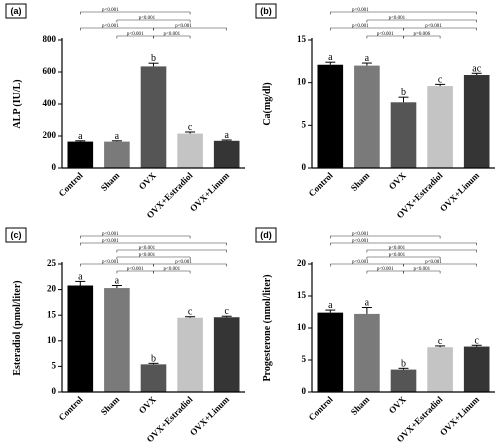 This screenshot has height=448, width=500. What do you see at coordinates (50, 103) in the screenshot?
I see `y-tick-label: 400` at bounding box center [50, 103].